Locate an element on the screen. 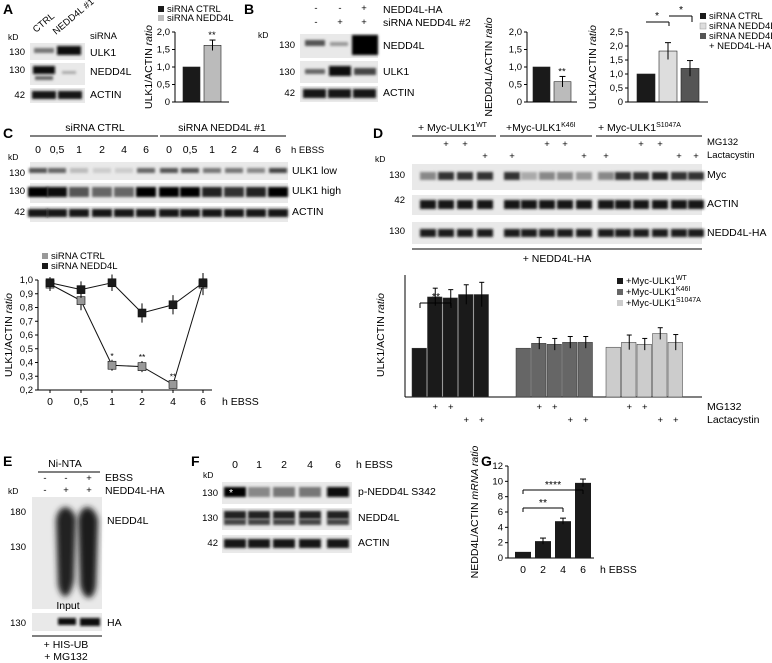 The height and width of the screenshot is (663, 772). x-tick-label: 2 is located at coordinates (543, 570).